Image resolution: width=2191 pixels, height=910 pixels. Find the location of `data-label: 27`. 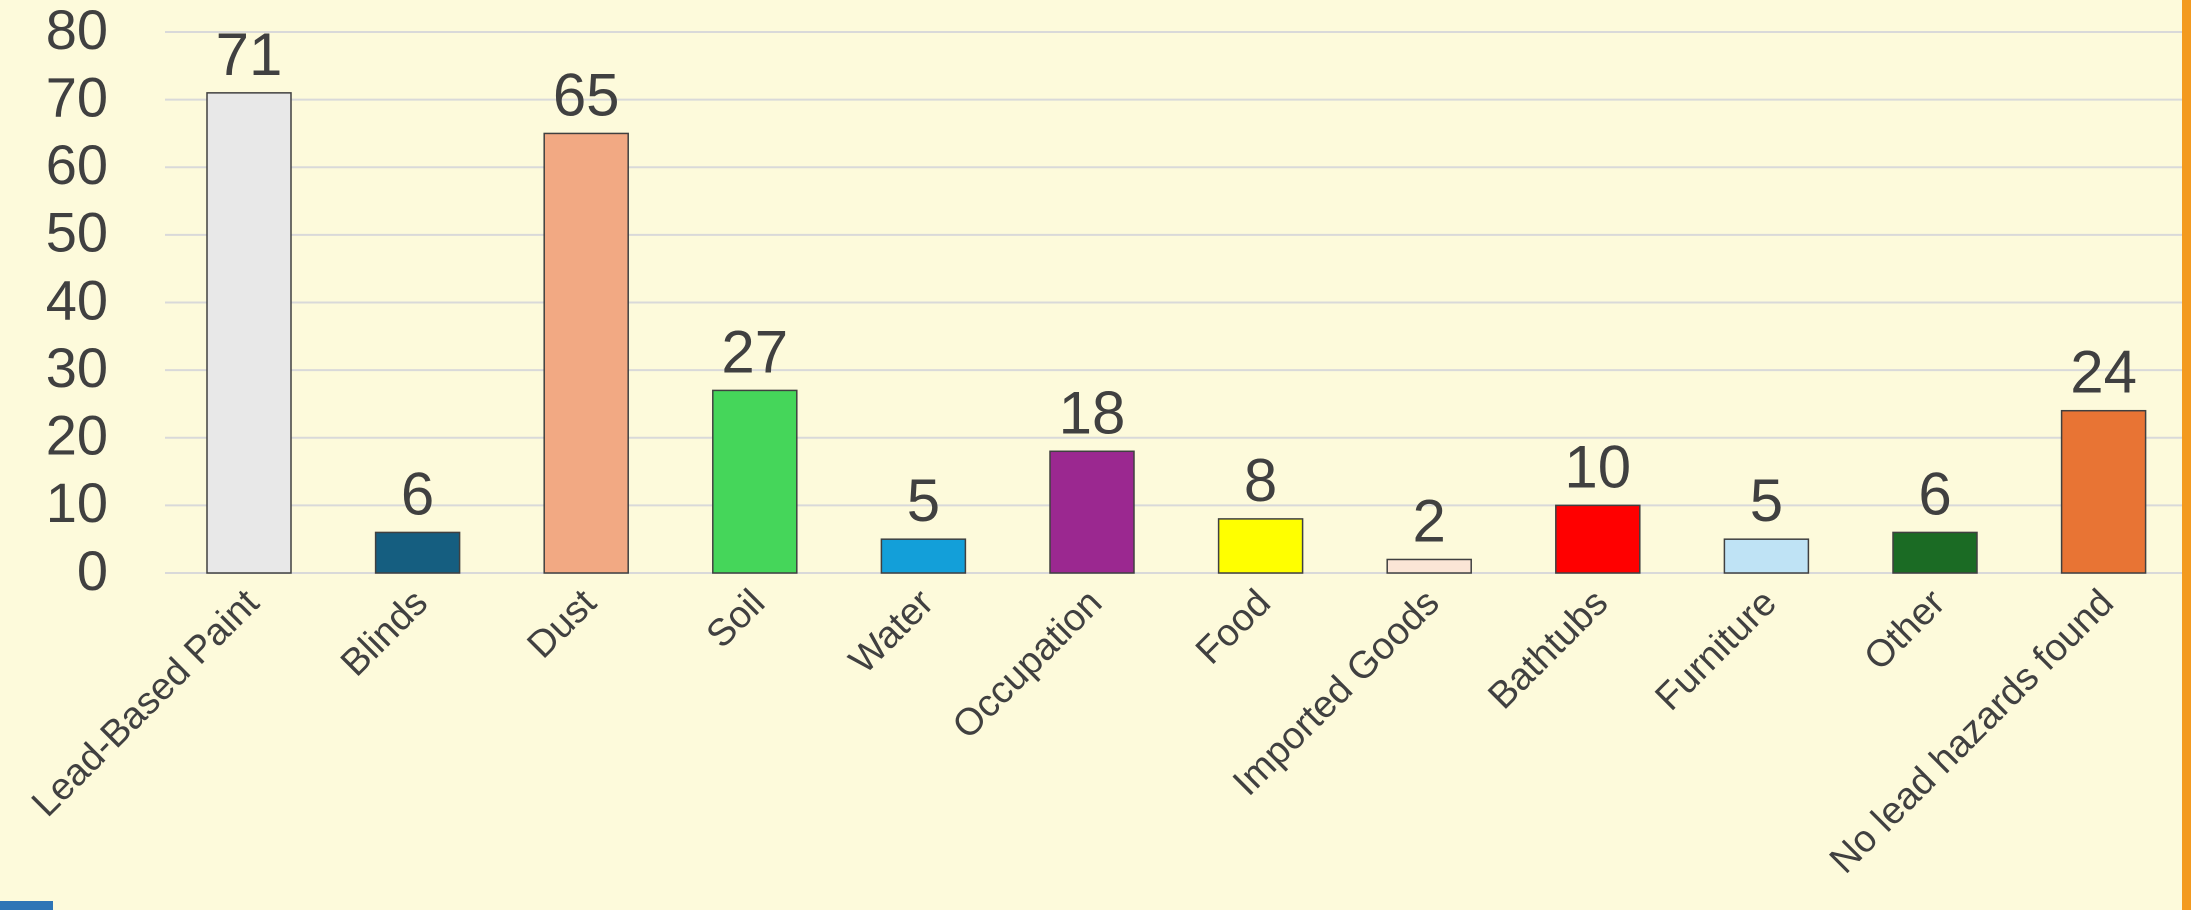

data-label: 27 is located at coordinates (754, 351).